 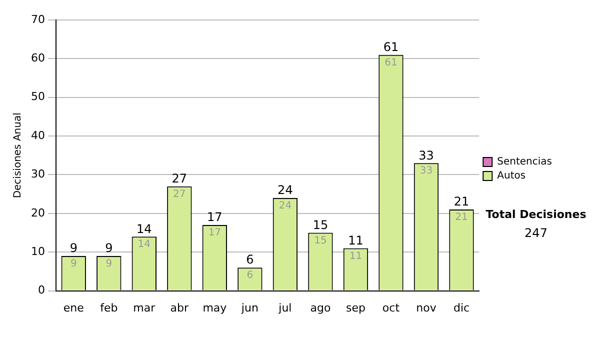 What do you see at coordinates (462, 201) in the screenshot?
I see `total-label: 21` at bounding box center [462, 201].